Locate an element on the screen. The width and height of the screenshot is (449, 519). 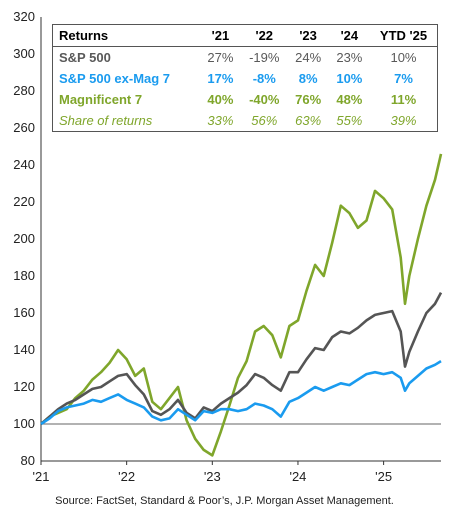
table-cell: -19% is located at coordinates (264, 57).